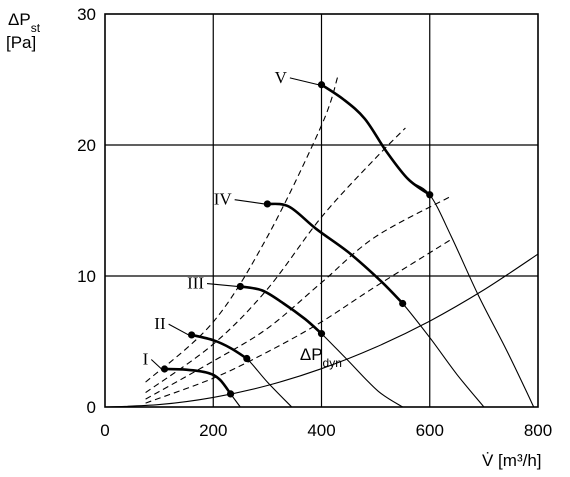  I want to click on y-axis-title: ΔPst, so click(24, 22).